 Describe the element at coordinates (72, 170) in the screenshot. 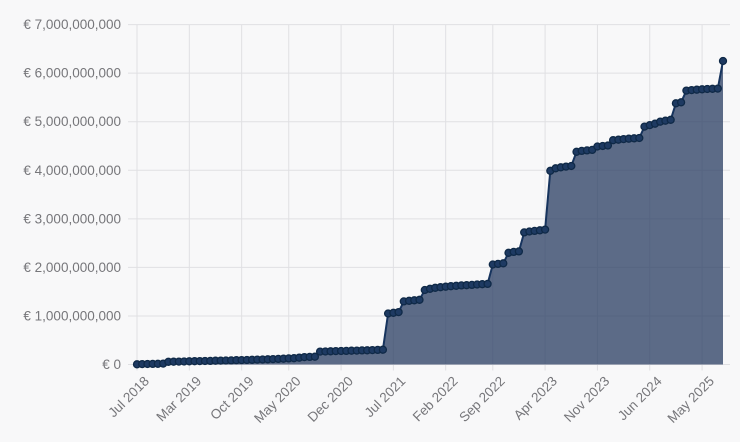

I see `y-axis-tick-label: € 4,000,000,000` at that location.